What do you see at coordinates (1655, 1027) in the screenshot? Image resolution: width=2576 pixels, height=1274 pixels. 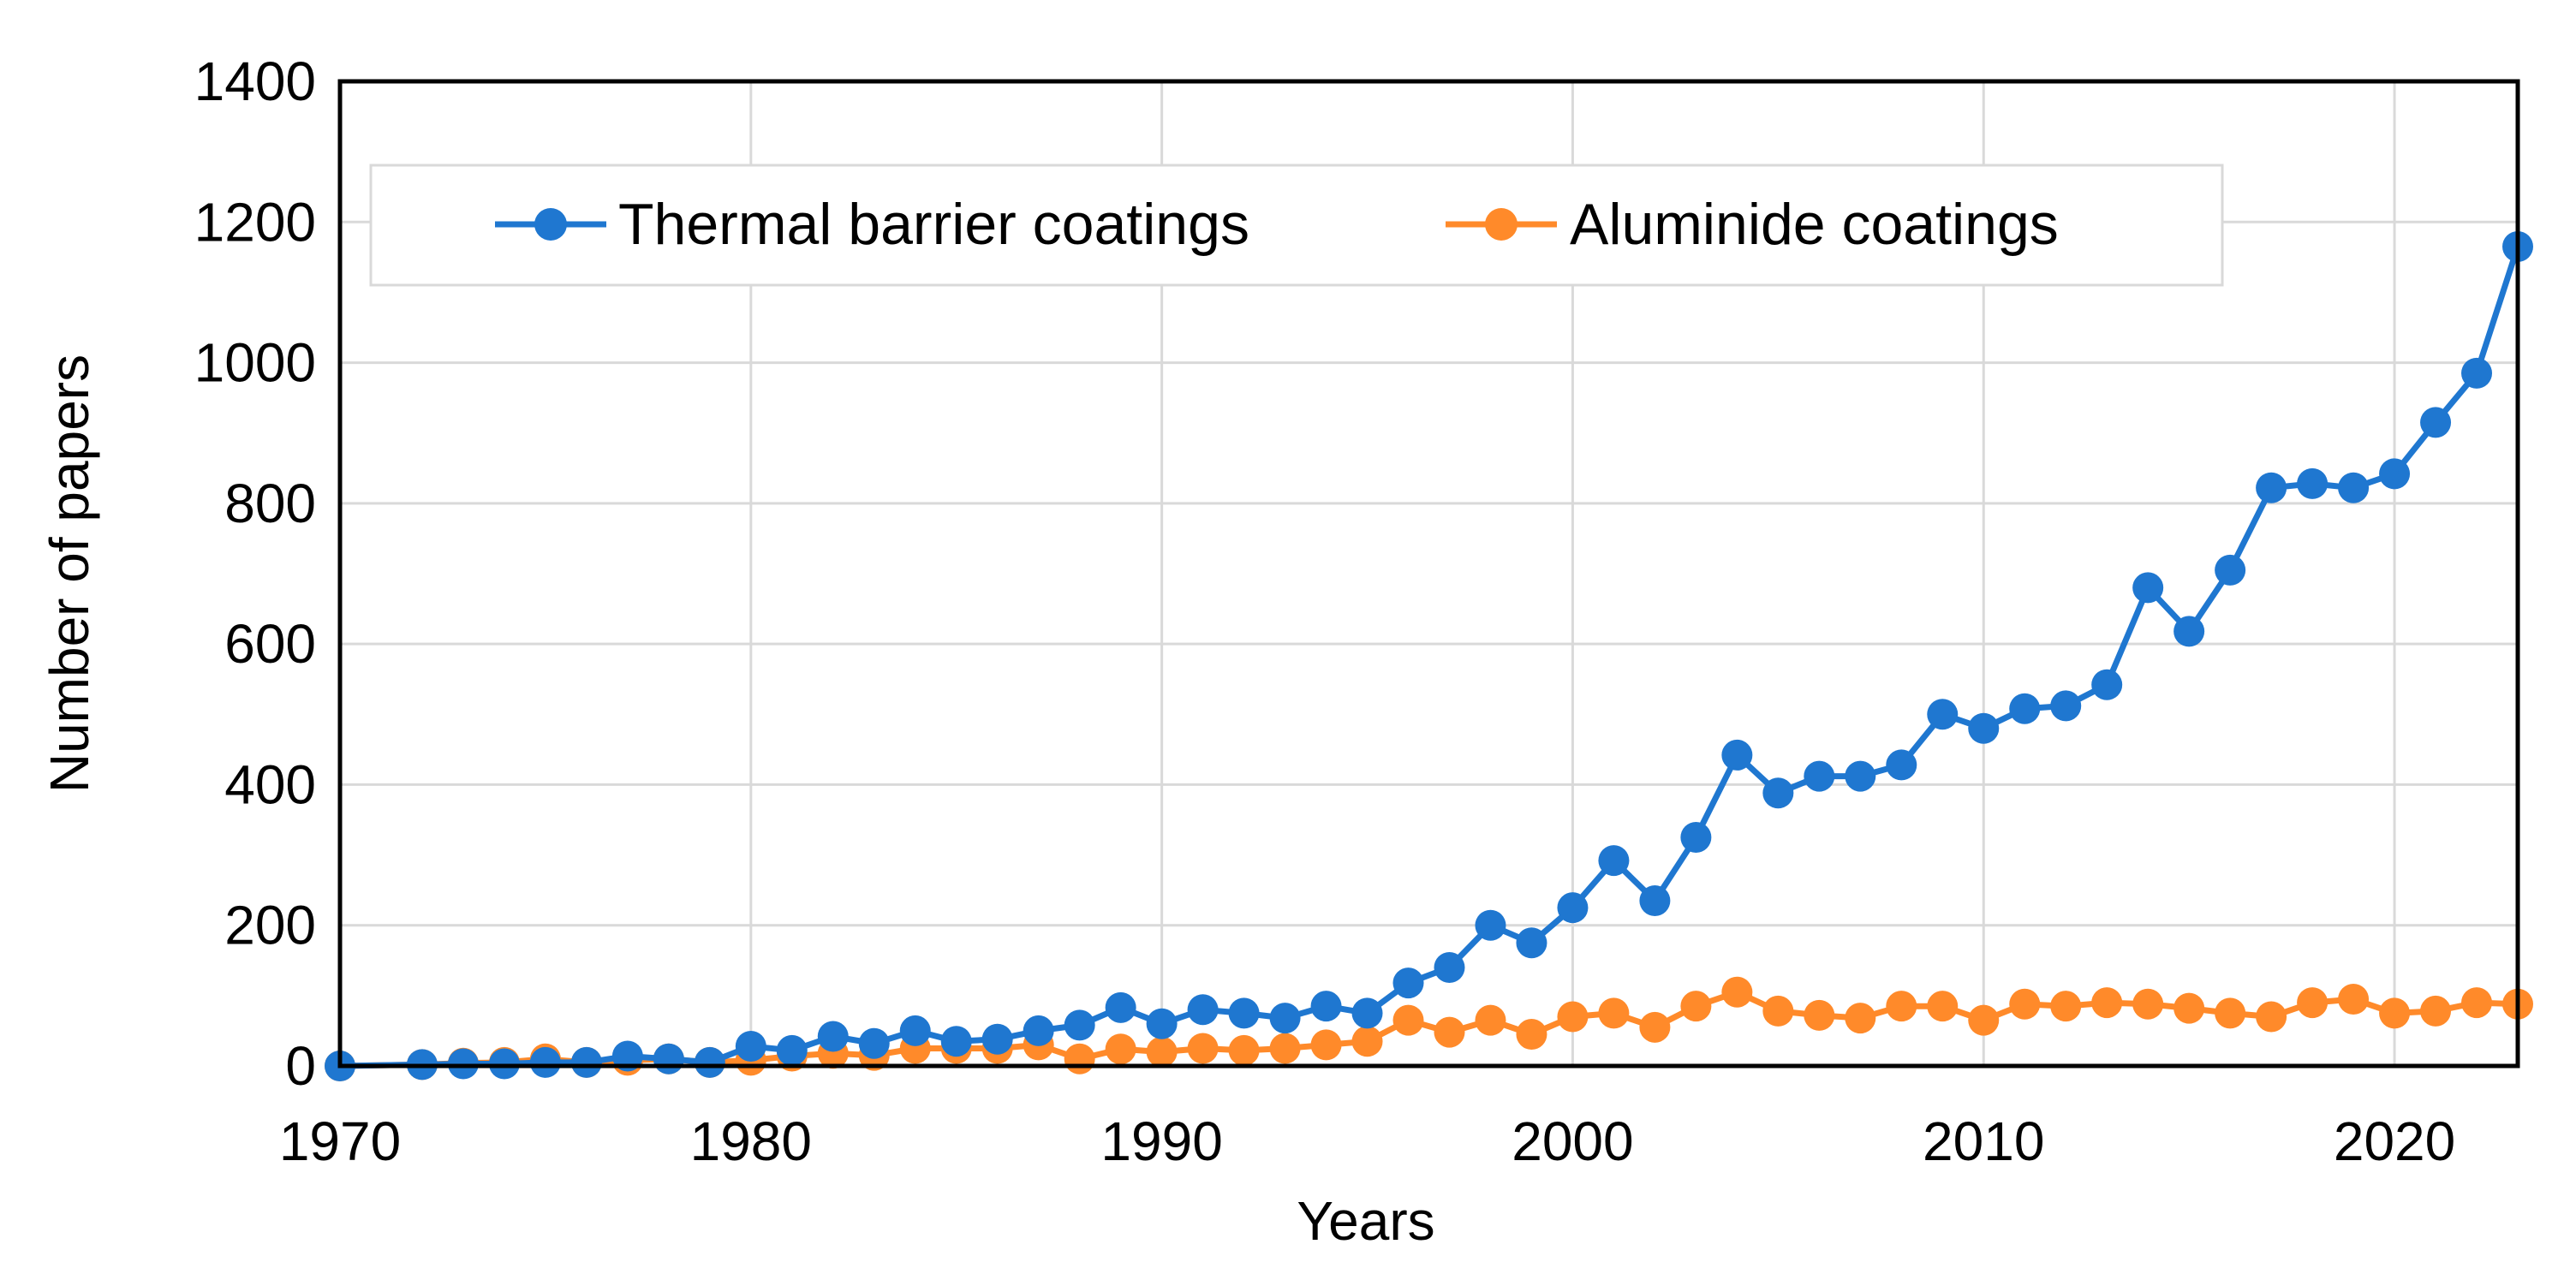 I see `data-point-aluminide-2002` at bounding box center [1655, 1027].